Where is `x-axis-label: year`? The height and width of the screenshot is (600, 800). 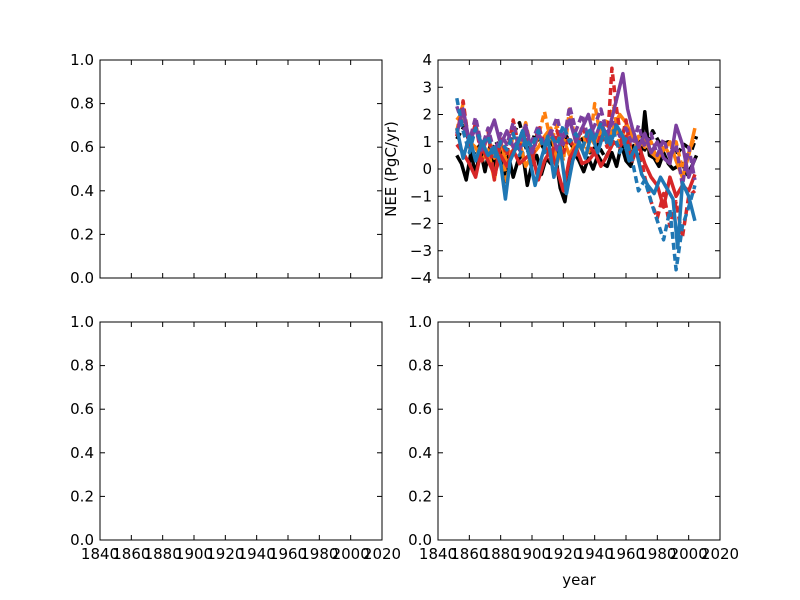
x-axis-label: year is located at coordinates (579, 580).